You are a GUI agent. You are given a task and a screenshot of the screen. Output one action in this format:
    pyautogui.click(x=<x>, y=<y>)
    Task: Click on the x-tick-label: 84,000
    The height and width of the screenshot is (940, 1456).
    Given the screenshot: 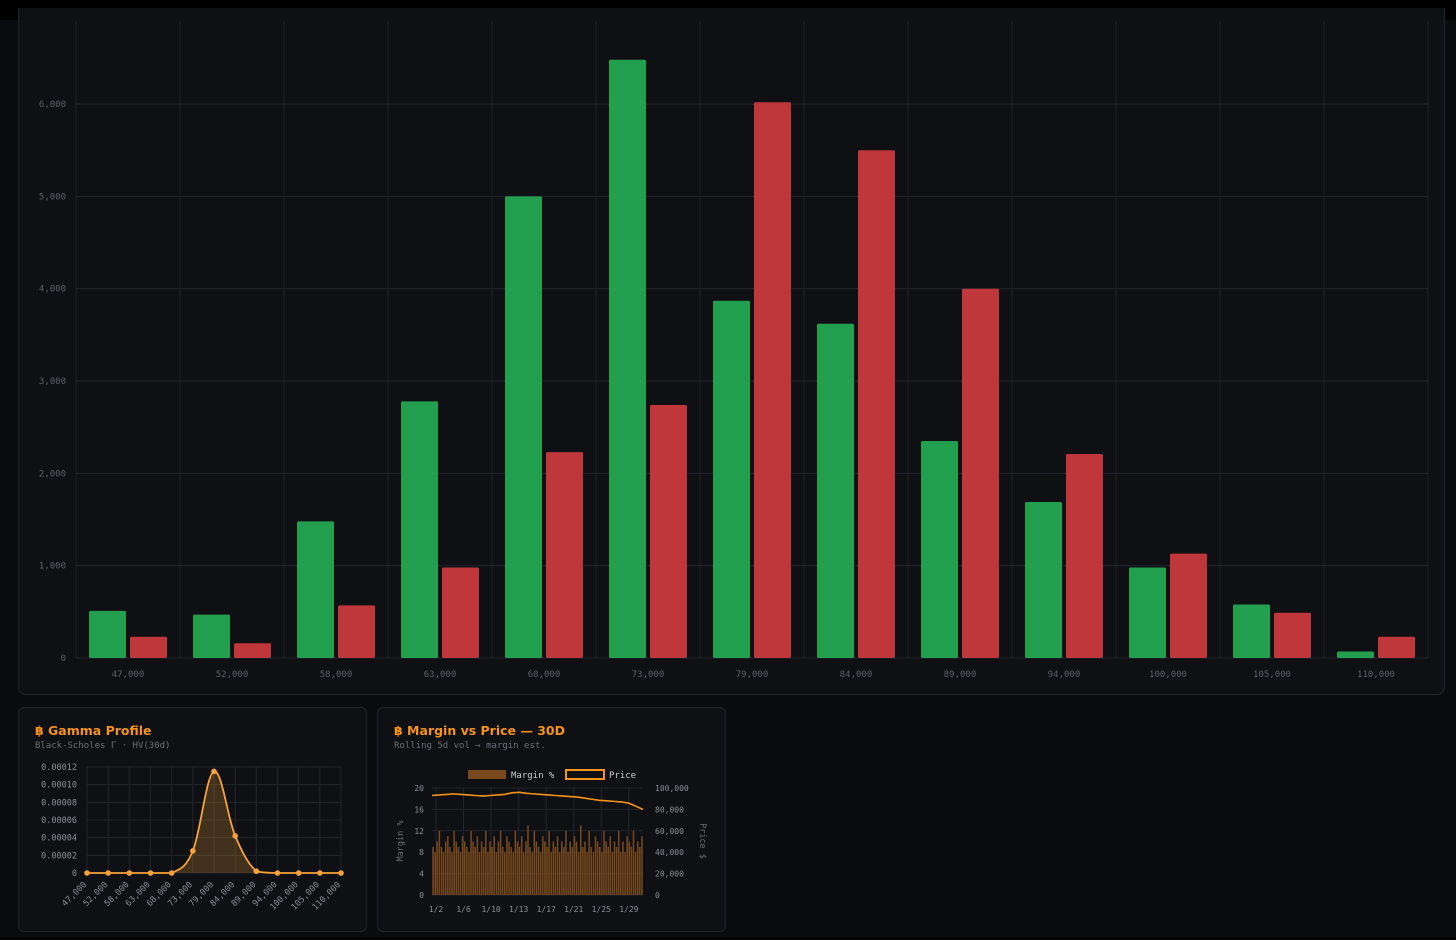 What is the action you would take?
    pyautogui.click(x=856, y=675)
    